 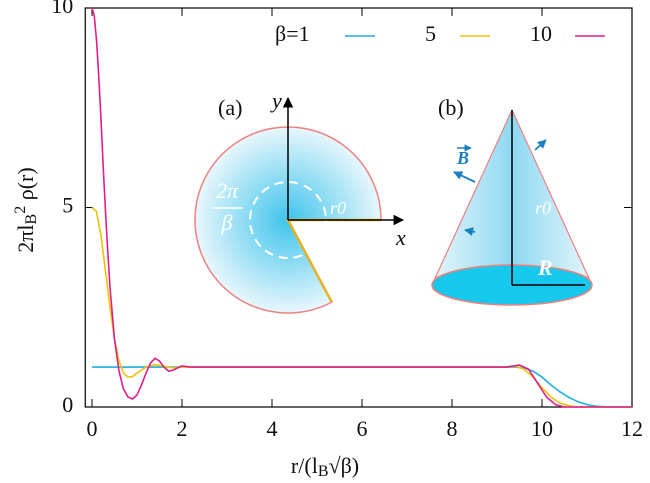 I want to click on field-label: B, so click(x=462, y=158).